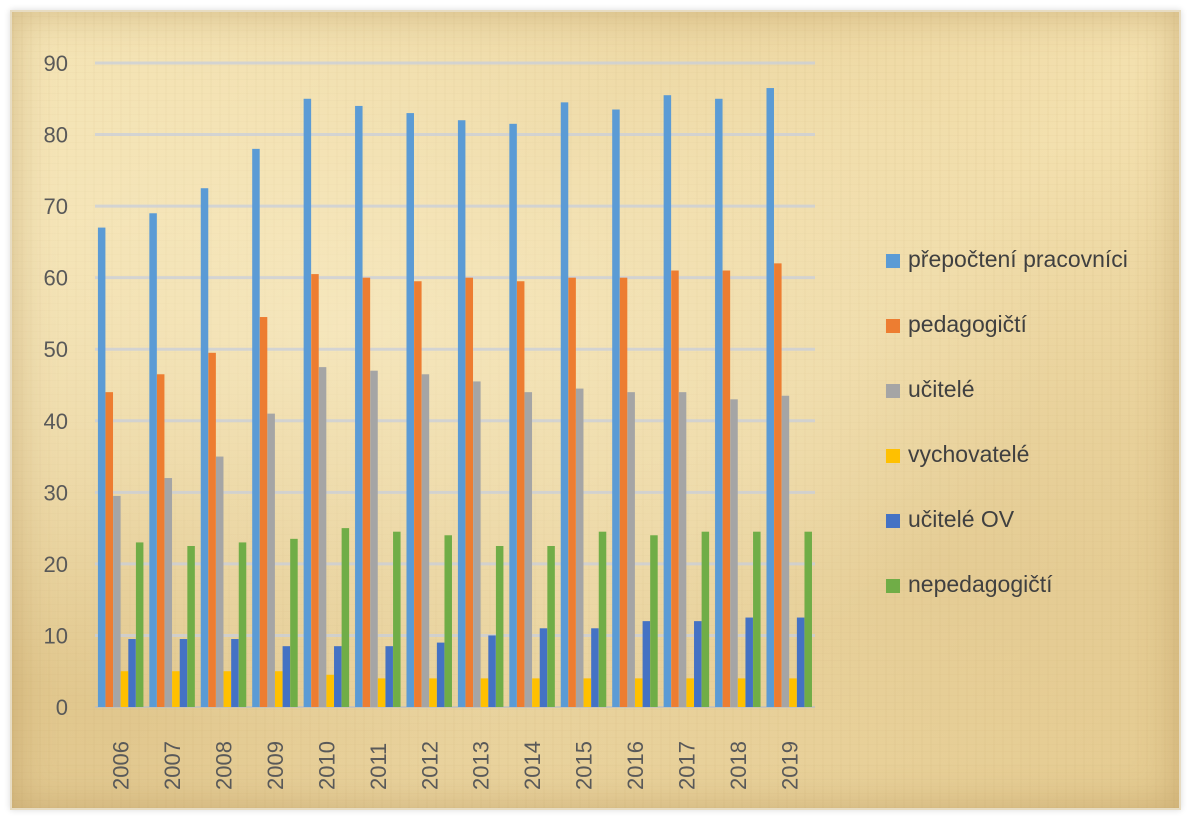 Image resolution: width=1191 pixels, height=820 pixels. I want to click on y-tick-label: 60, so click(56, 278).